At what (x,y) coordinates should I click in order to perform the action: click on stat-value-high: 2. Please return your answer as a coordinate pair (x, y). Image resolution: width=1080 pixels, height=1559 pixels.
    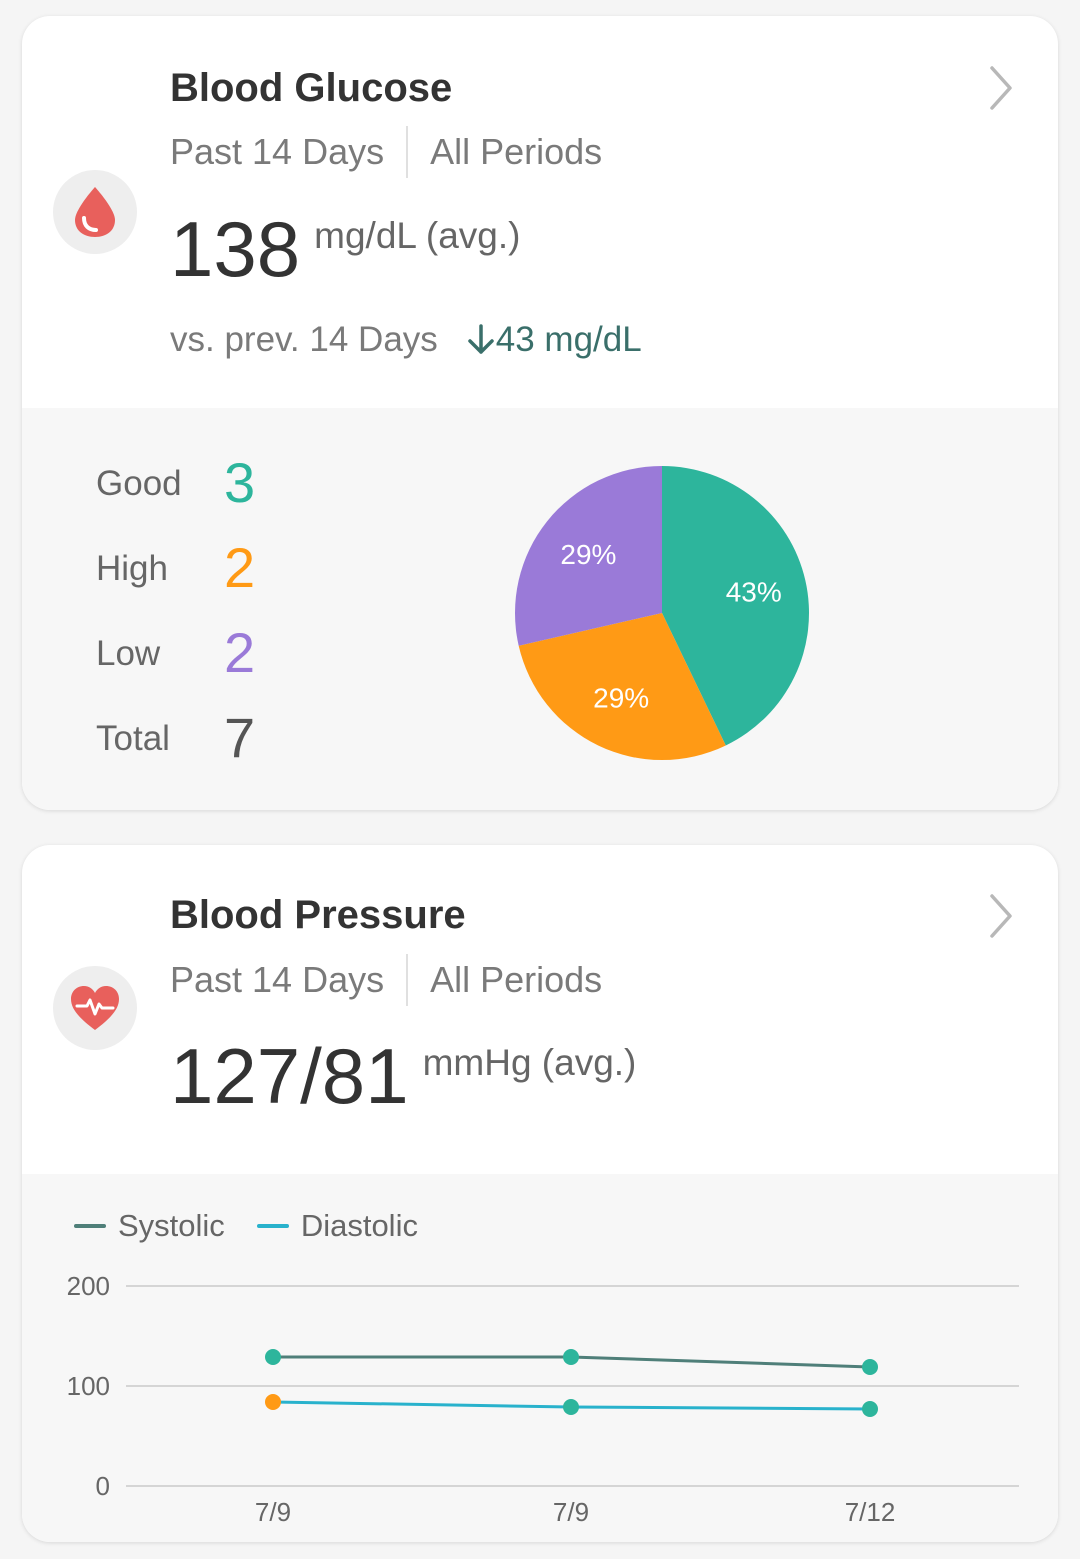
    Looking at the image, I should click on (240, 567).